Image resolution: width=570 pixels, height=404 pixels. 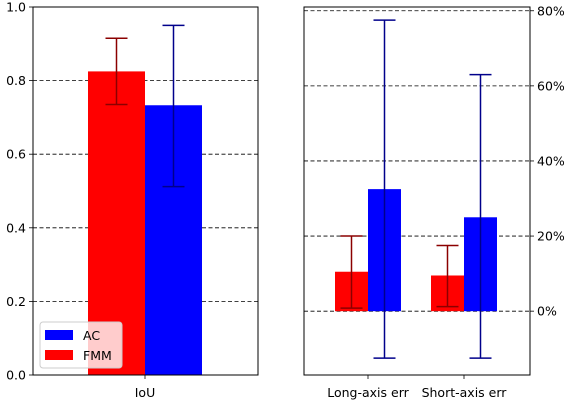 What do you see at coordinates (59, 335) in the screenshot?
I see `legend-swatch-ac` at bounding box center [59, 335].